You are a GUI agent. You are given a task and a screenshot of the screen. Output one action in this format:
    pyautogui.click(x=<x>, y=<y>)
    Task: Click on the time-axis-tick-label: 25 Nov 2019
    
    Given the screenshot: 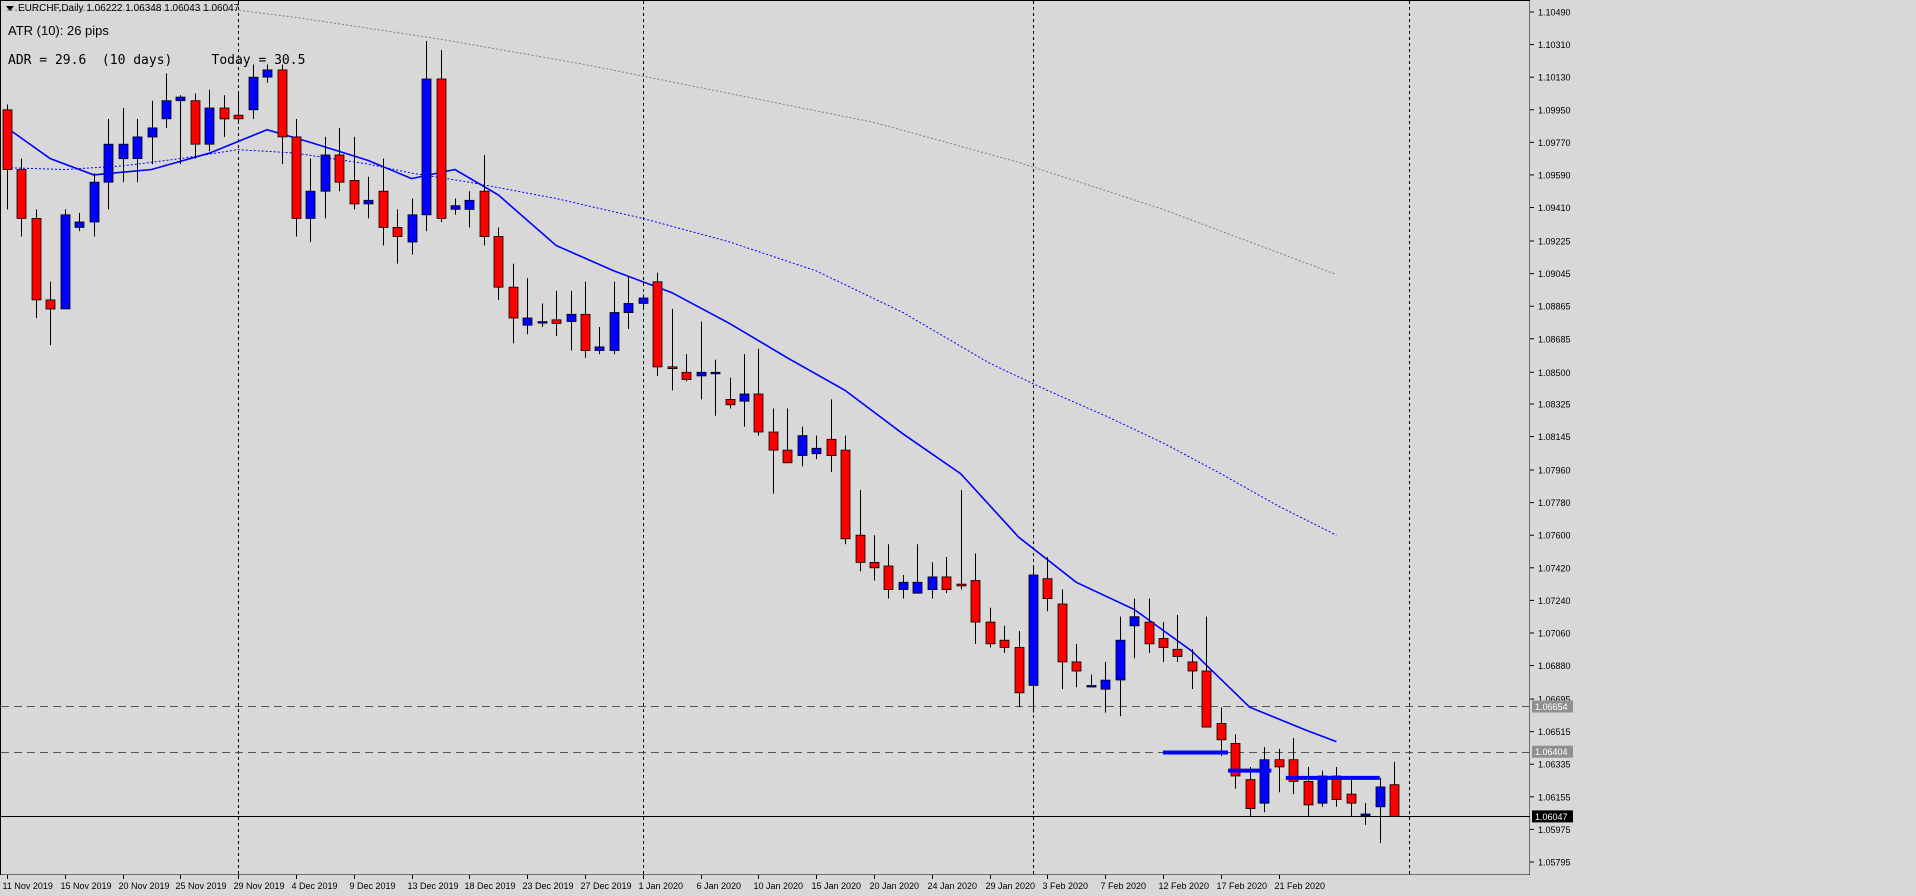 What is the action you would take?
    pyautogui.click(x=201, y=886)
    